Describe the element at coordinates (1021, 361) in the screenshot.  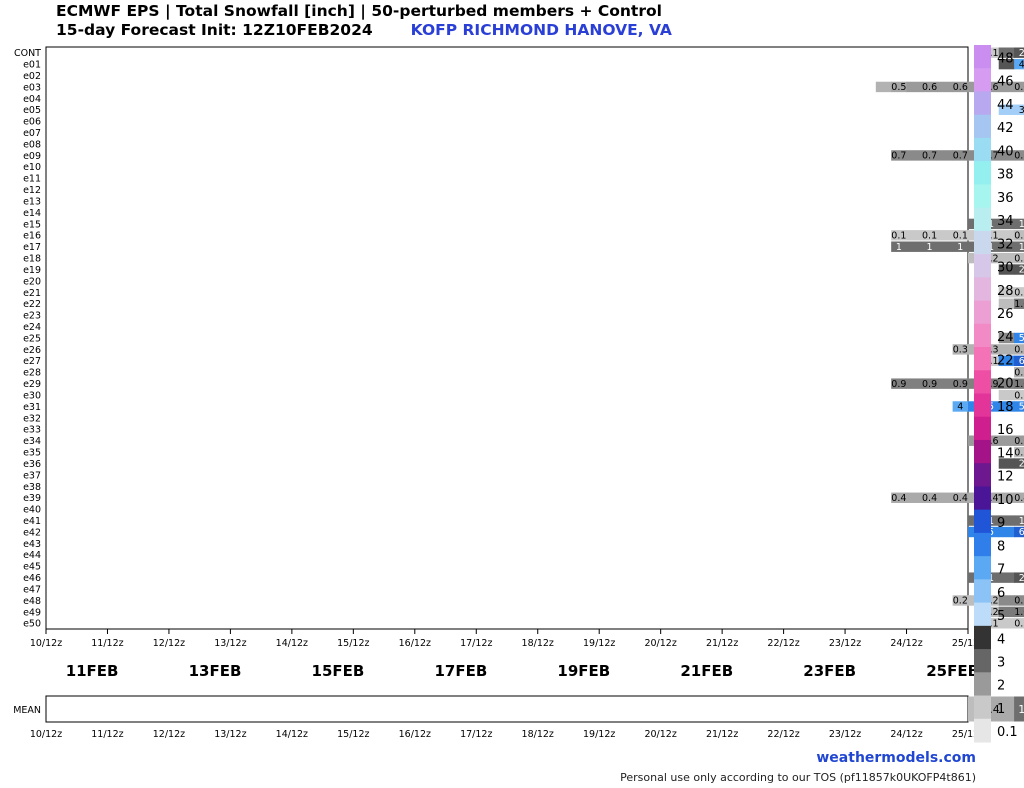
I see `data-label: 6` at that location.